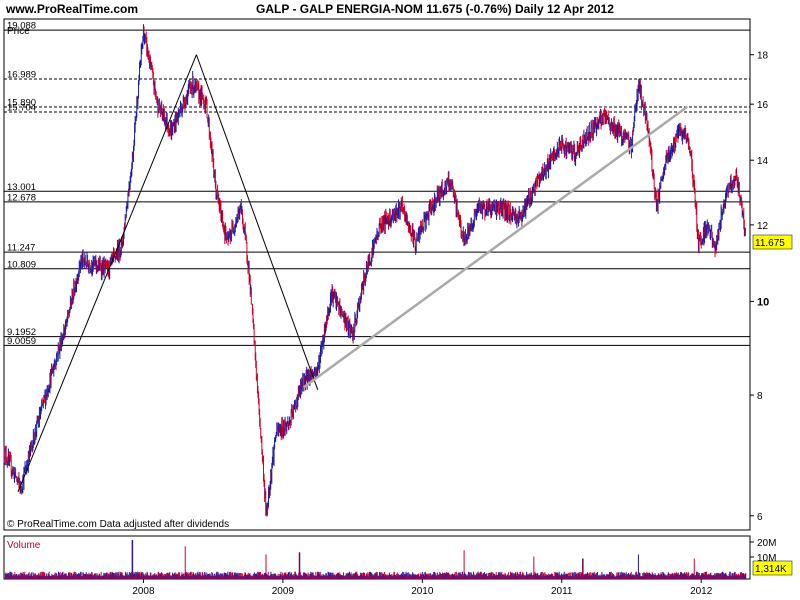 The image size is (800, 600). Describe the element at coordinates (283, 591) in the screenshot. I see `x-tick-label: 2009` at that location.